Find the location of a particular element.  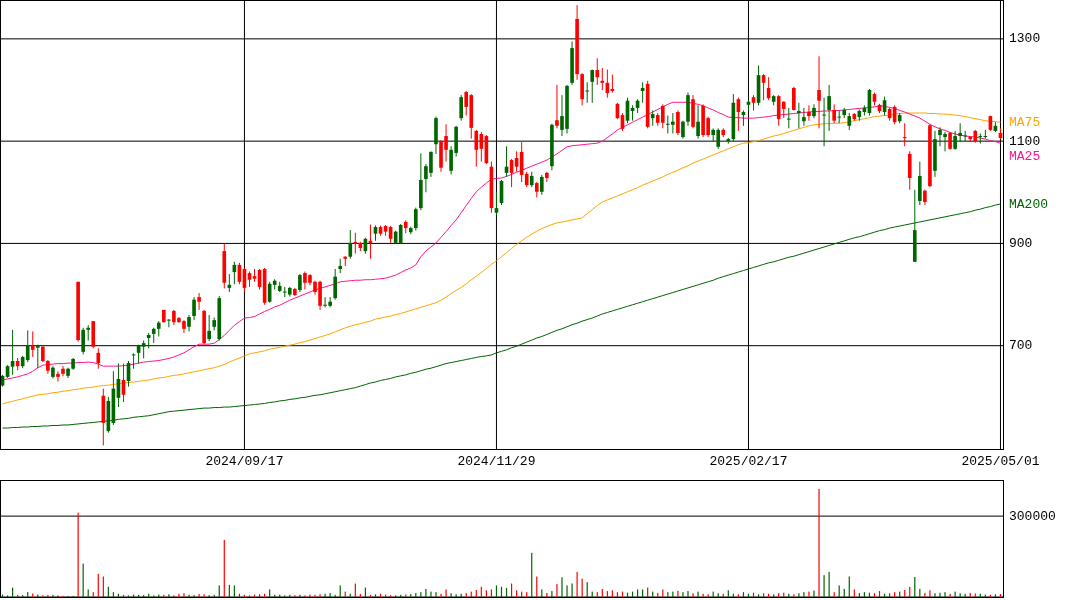

x-tick-label: 2025/02/17 is located at coordinates (748, 461).